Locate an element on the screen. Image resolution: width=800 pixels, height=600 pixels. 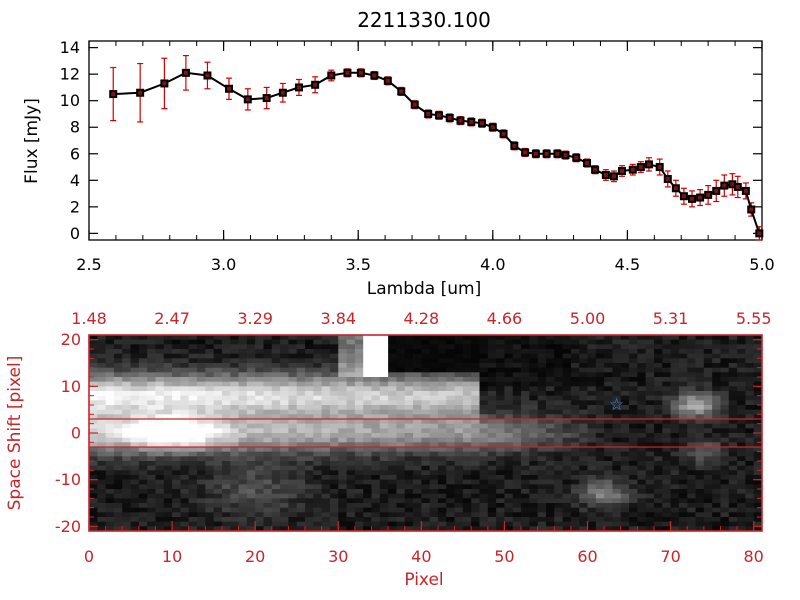
image-x-tick-label: 0 is located at coordinates (89, 556).